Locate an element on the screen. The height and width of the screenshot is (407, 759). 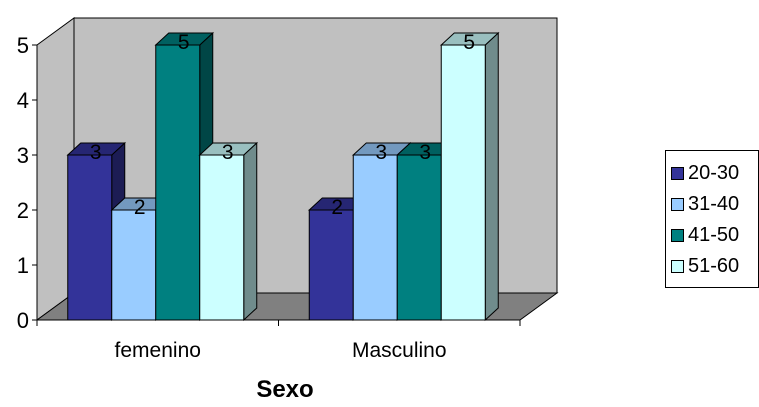
y-tick-label-1: 1 is located at coordinates (23, 265).